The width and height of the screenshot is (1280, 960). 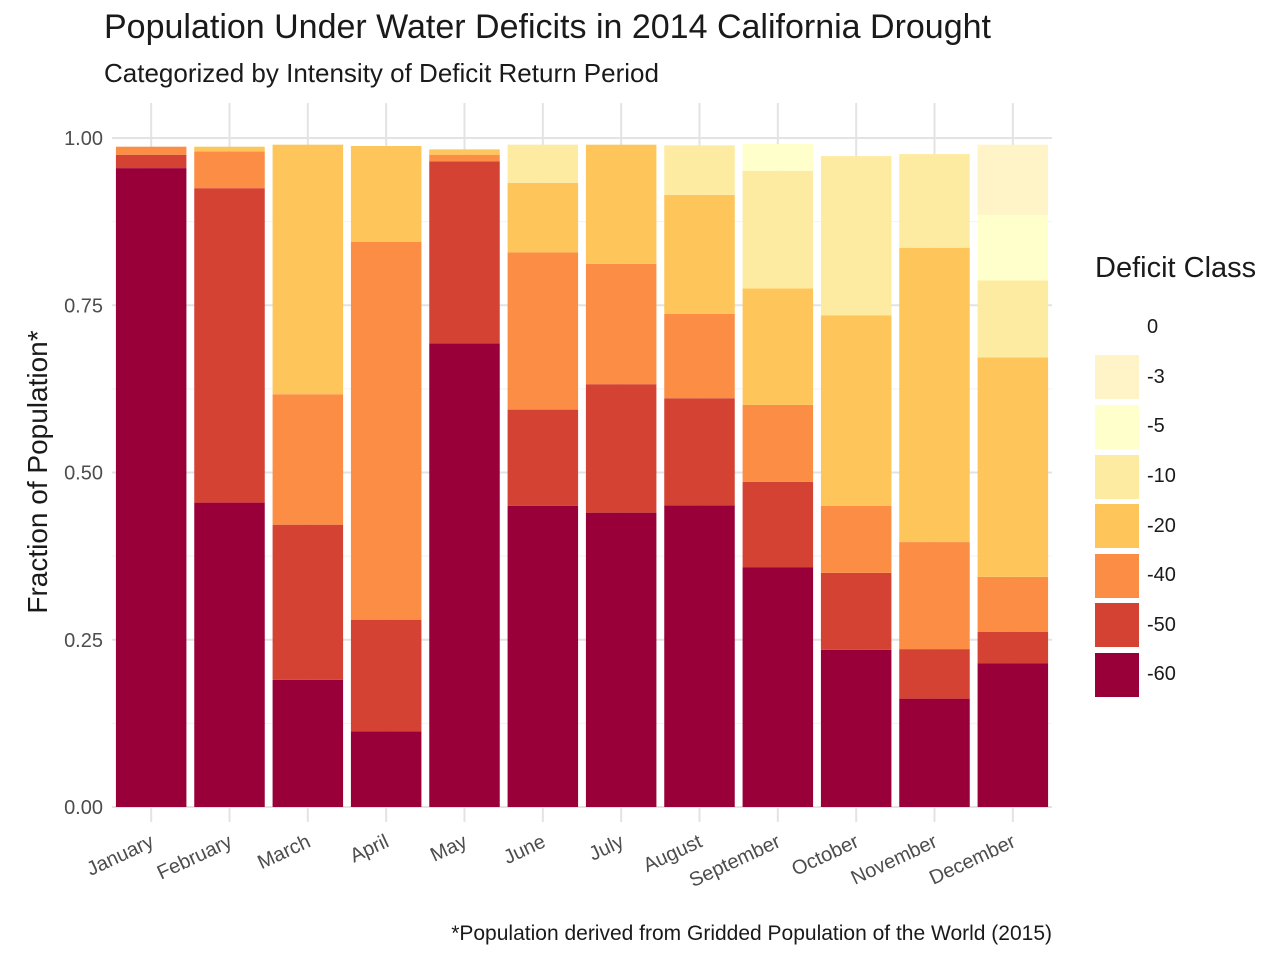 What do you see at coordinates (449, 849) in the screenshot?
I see `x-tick-label: May` at bounding box center [449, 849].